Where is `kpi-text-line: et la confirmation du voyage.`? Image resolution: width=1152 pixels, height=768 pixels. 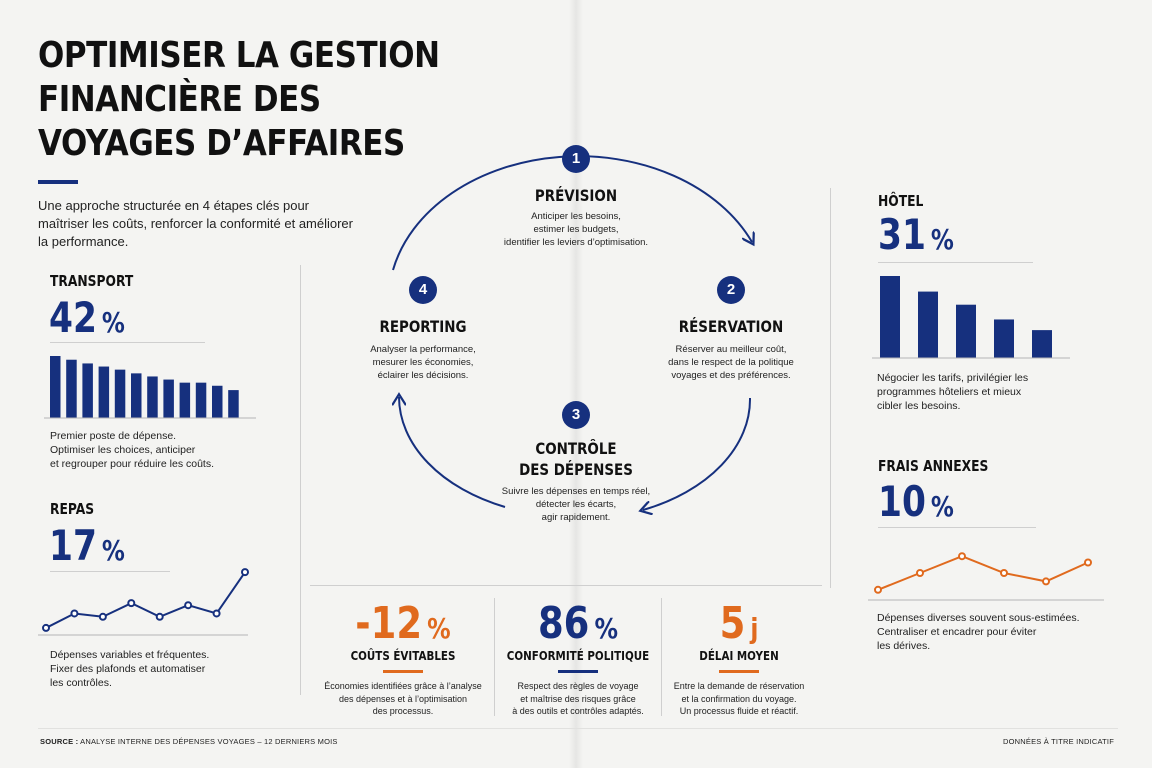 kpi-text-line: et la confirmation du voyage. is located at coordinates (739, 698).